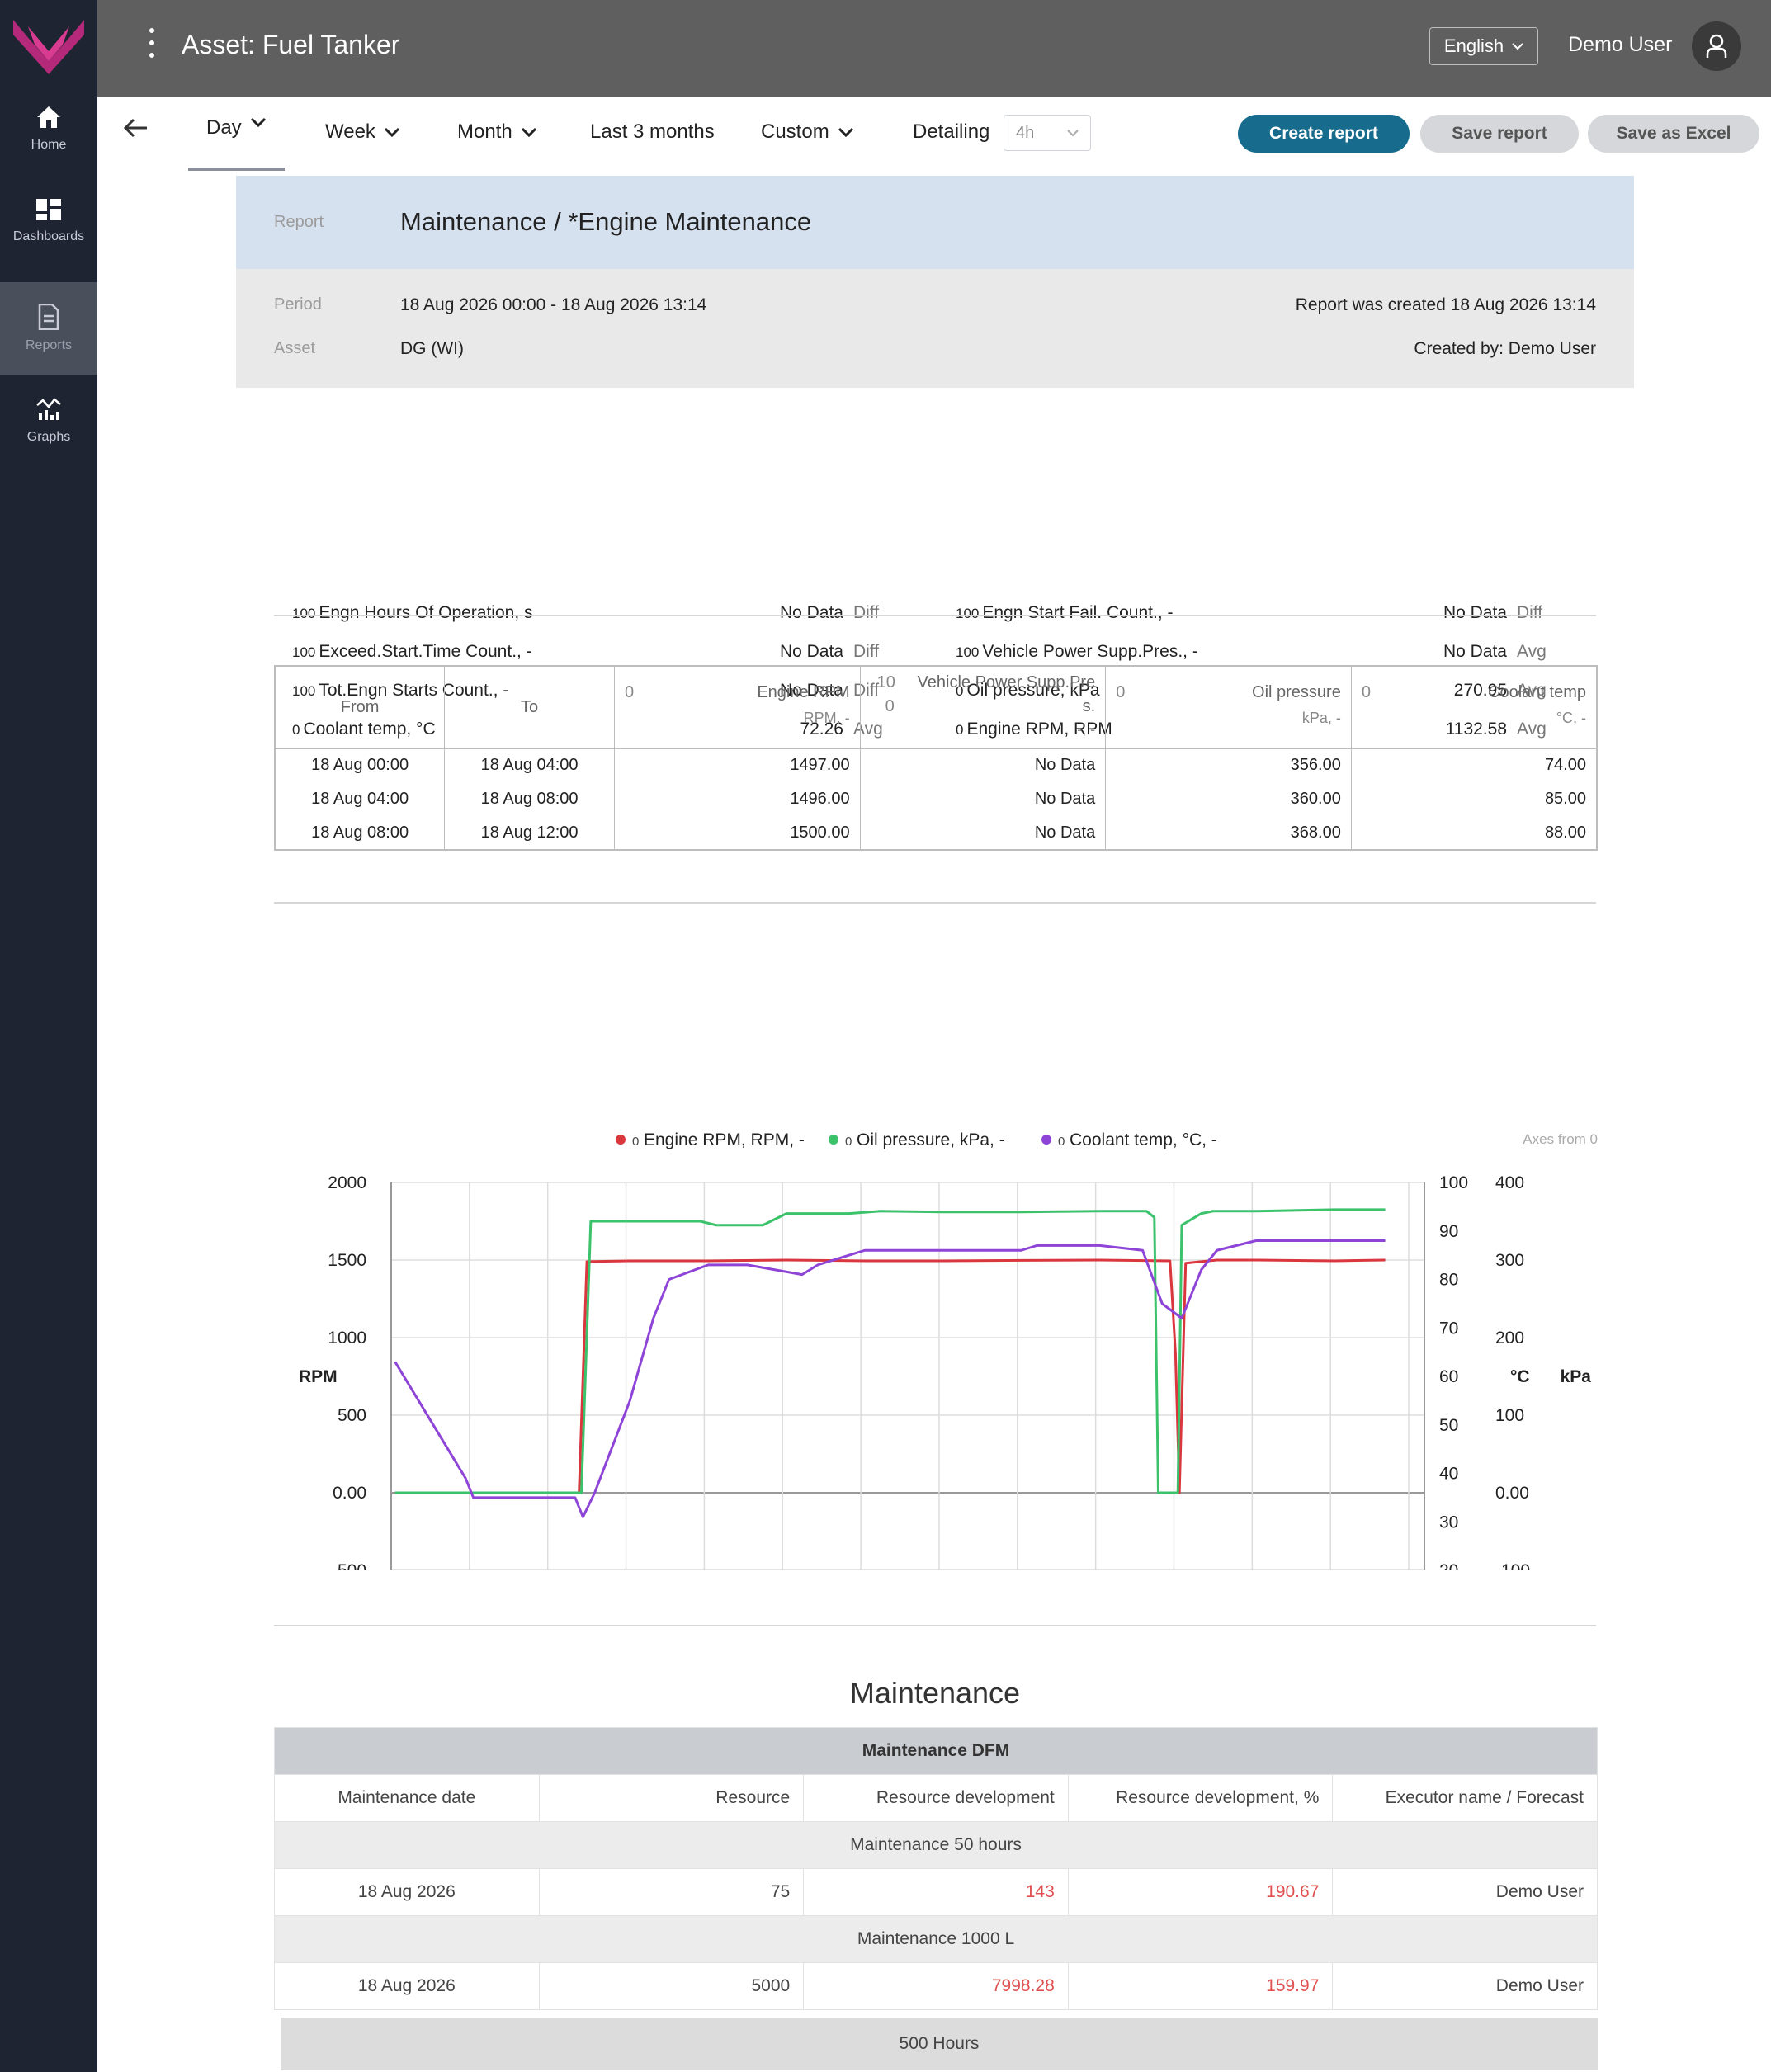  Describe the element at coordinates (352, 1415) in the screenshot. I see `y-tick-rpm: 500` at that location.